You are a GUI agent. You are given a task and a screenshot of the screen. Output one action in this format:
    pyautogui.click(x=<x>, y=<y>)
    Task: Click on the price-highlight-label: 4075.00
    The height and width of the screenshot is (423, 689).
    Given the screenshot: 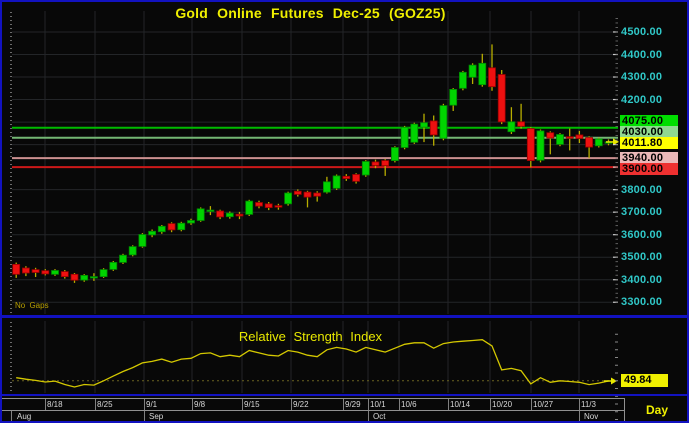 What is the action you would take?
    pyautogui.click(x=649, y=121)
    